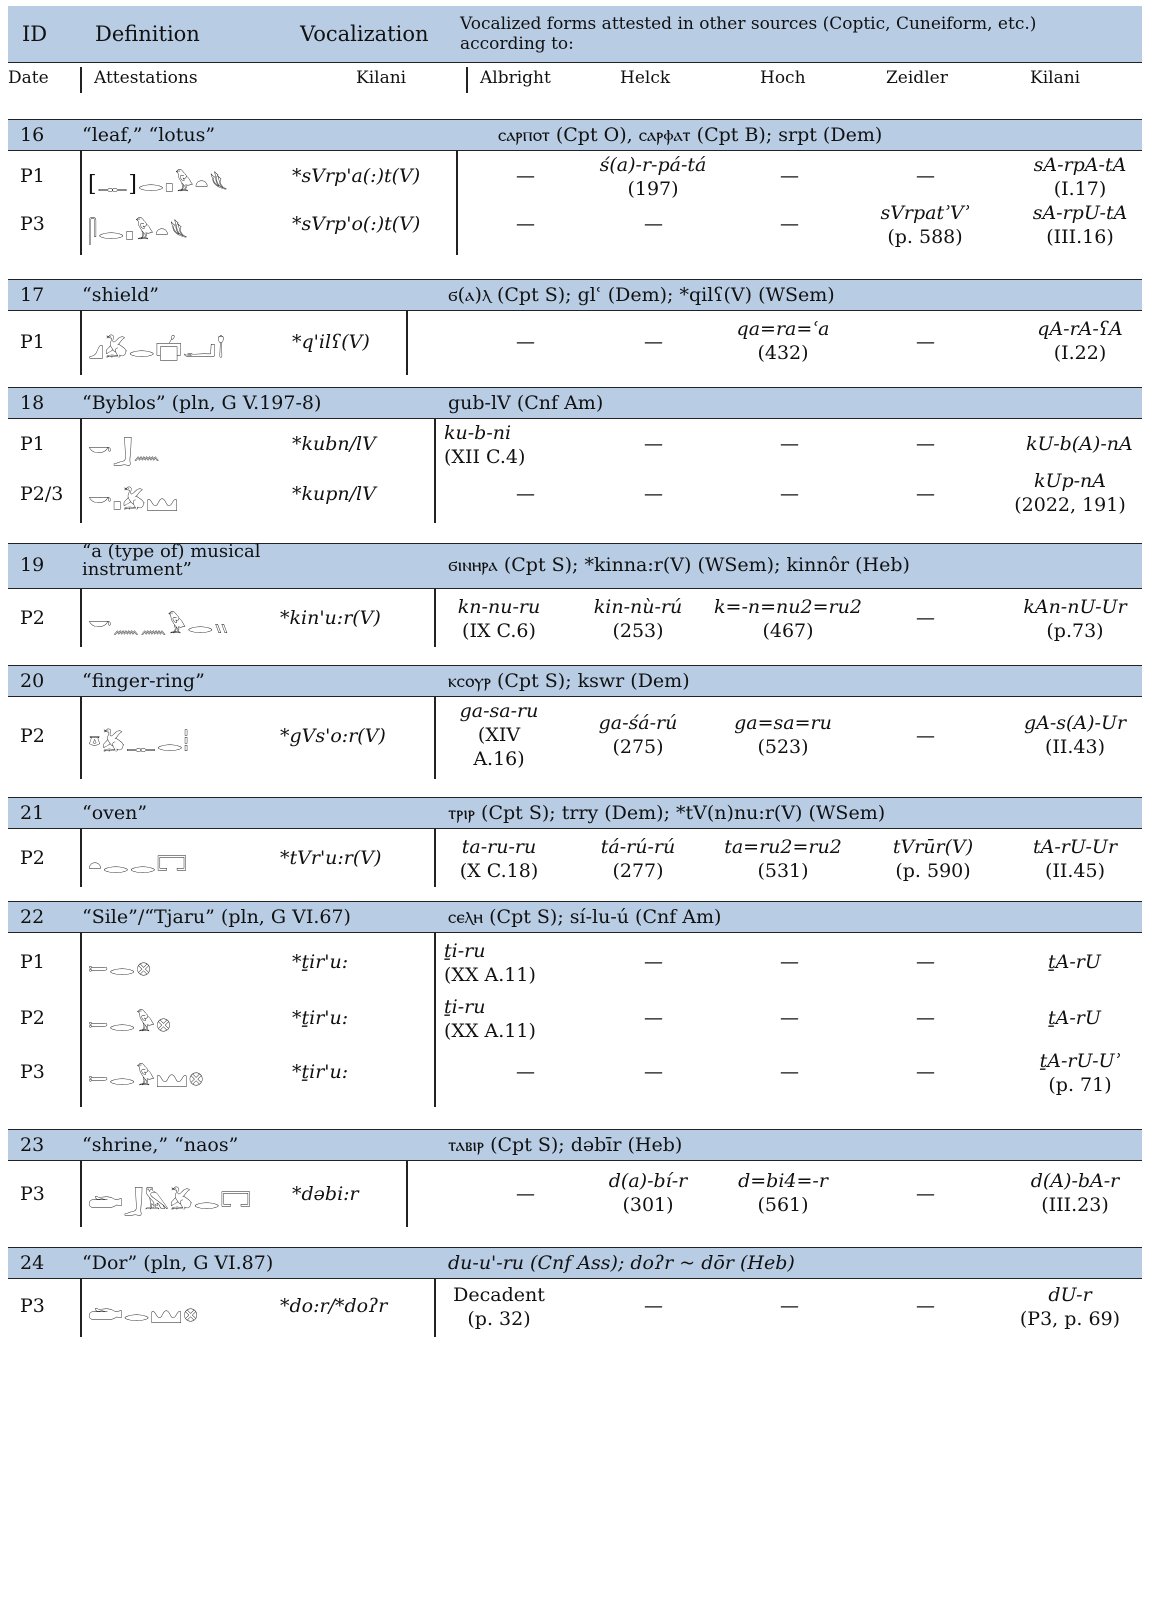 The width and height of the screenshot is (1151, 1614). I want to click on vocalization: *q'ilʕ(V), so click(331, 342).